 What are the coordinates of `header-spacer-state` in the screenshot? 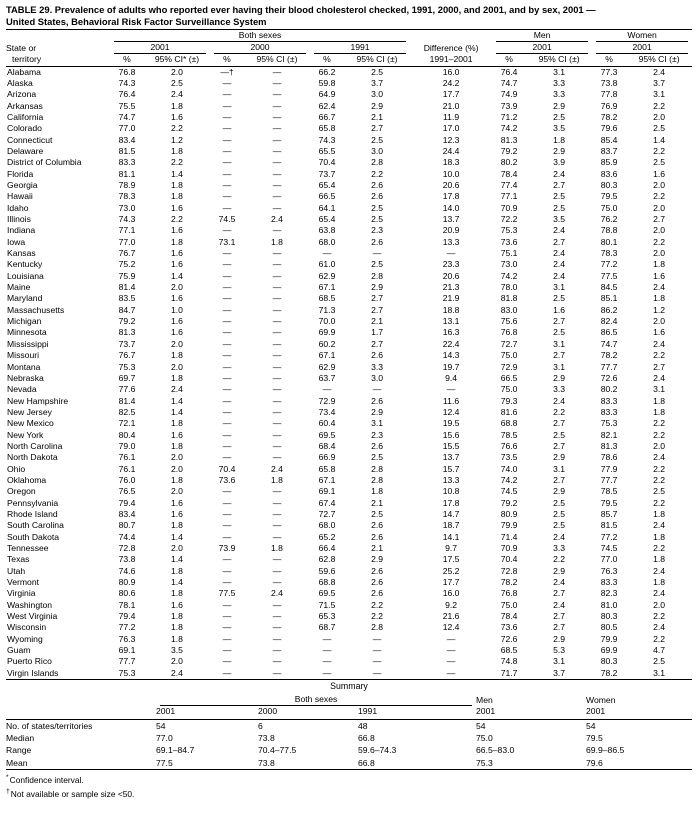 It's located at (58, 36).